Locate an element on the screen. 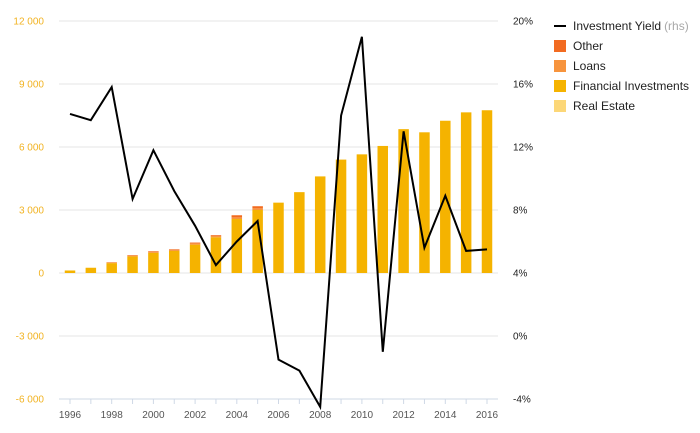 The height and width of the screenshot is (433, 700). right-tick-label: 12% is located at coordinates (523, 148).